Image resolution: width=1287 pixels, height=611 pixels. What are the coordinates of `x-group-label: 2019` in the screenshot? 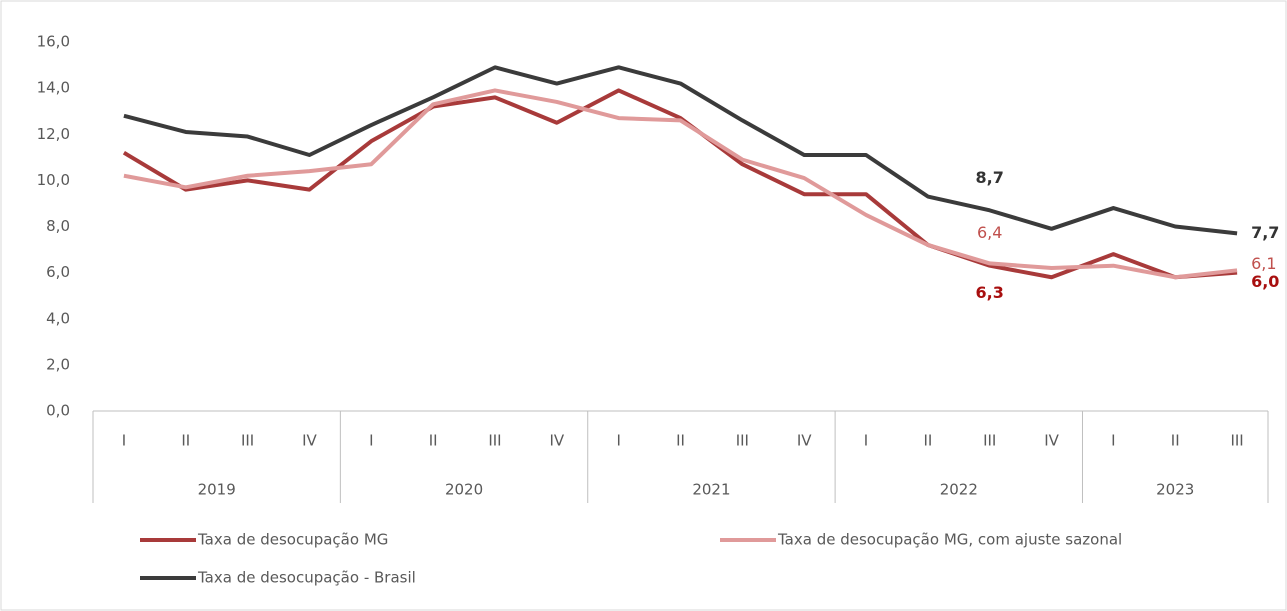 It's located at (217, 490).